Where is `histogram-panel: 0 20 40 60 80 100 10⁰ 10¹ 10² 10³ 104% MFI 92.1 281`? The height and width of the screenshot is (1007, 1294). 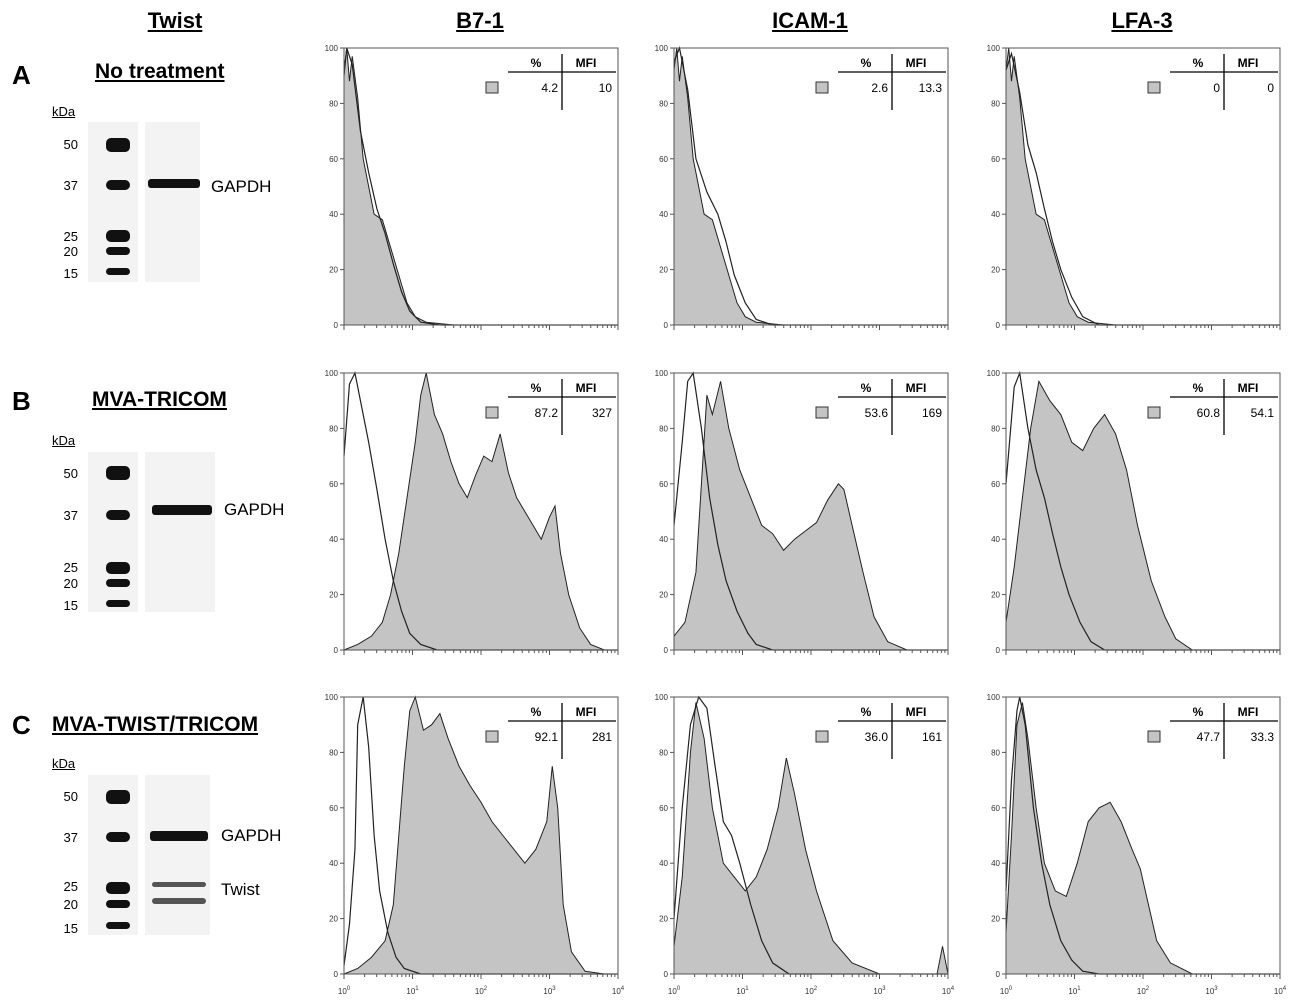
histogram-panel: 0 20 40 60 80 100 10⁰ 10¹ 10² 10³ 104% MFI 92.1 281 is located at coordinates (475, 844).